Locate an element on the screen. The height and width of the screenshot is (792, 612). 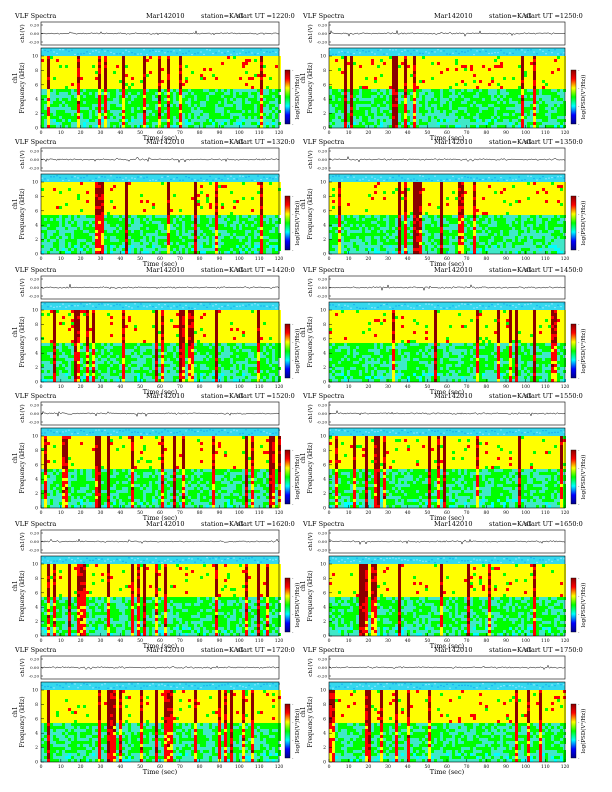
time-tick-label: 60 is located at coordinates (160, 133).